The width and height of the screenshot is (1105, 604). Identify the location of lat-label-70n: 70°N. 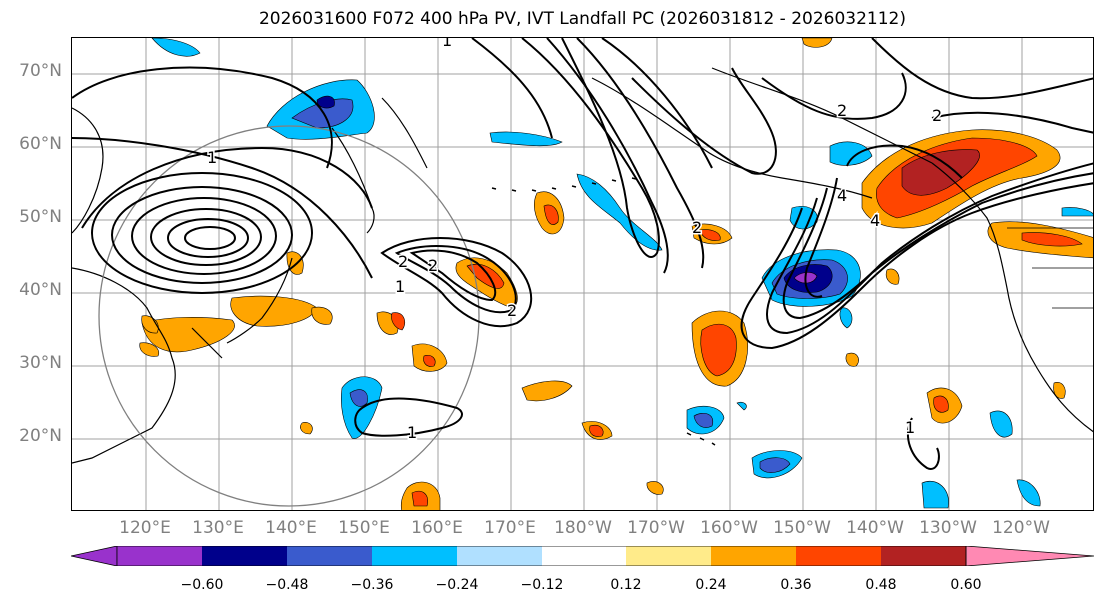
(40, 71).